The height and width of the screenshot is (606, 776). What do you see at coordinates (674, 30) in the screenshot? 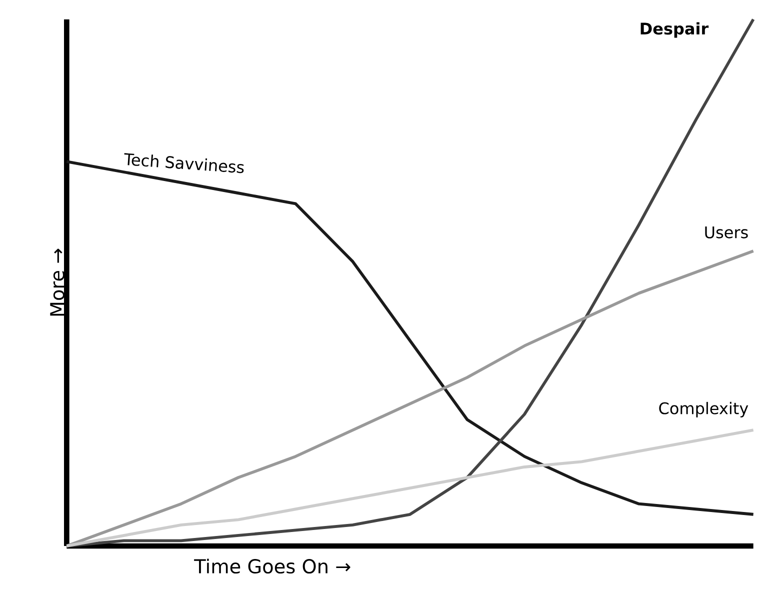
I see `series-label: Despair` at bounding box center [674, 30].